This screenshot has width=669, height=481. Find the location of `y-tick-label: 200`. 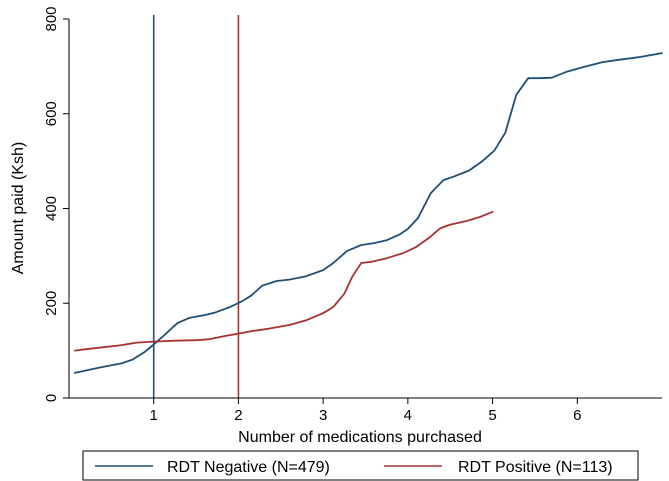

y-tick-label: 200 is located at coordinates (51, 303).